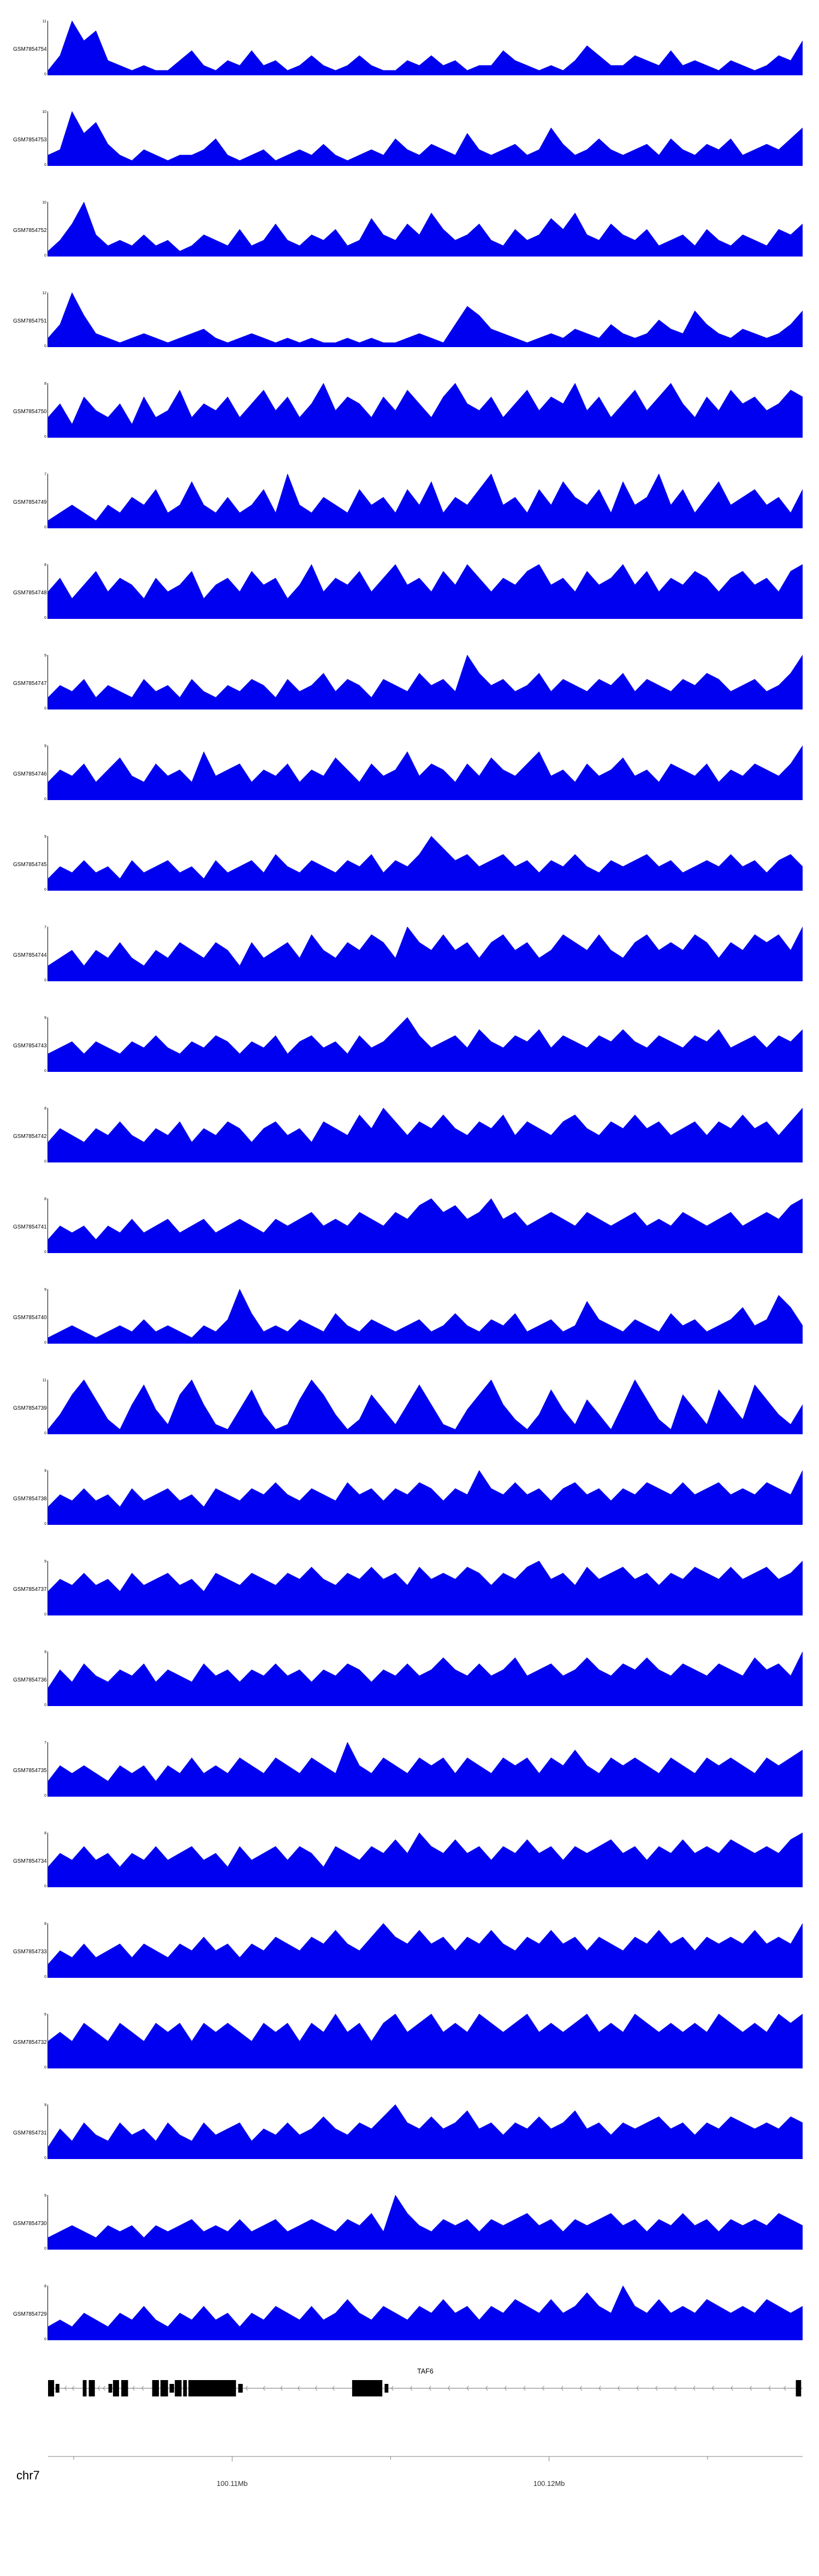 This screenshot has width=819, height=2576. What do you see at coordinates (45, 474) in the screenshot?
I see `y-axis-max-label: 7` at bounding box center [45, 474].